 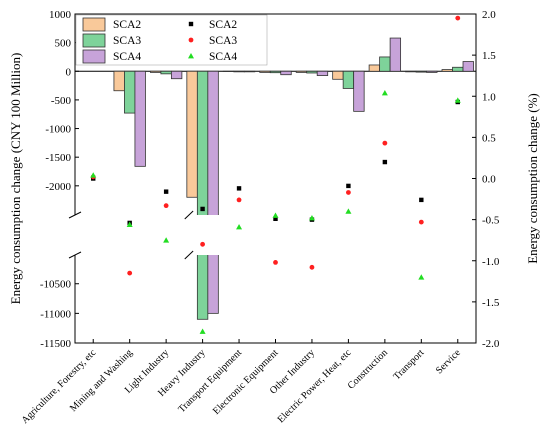 I want to click on left-tick-label: -1000, so click(x=58, y=130).